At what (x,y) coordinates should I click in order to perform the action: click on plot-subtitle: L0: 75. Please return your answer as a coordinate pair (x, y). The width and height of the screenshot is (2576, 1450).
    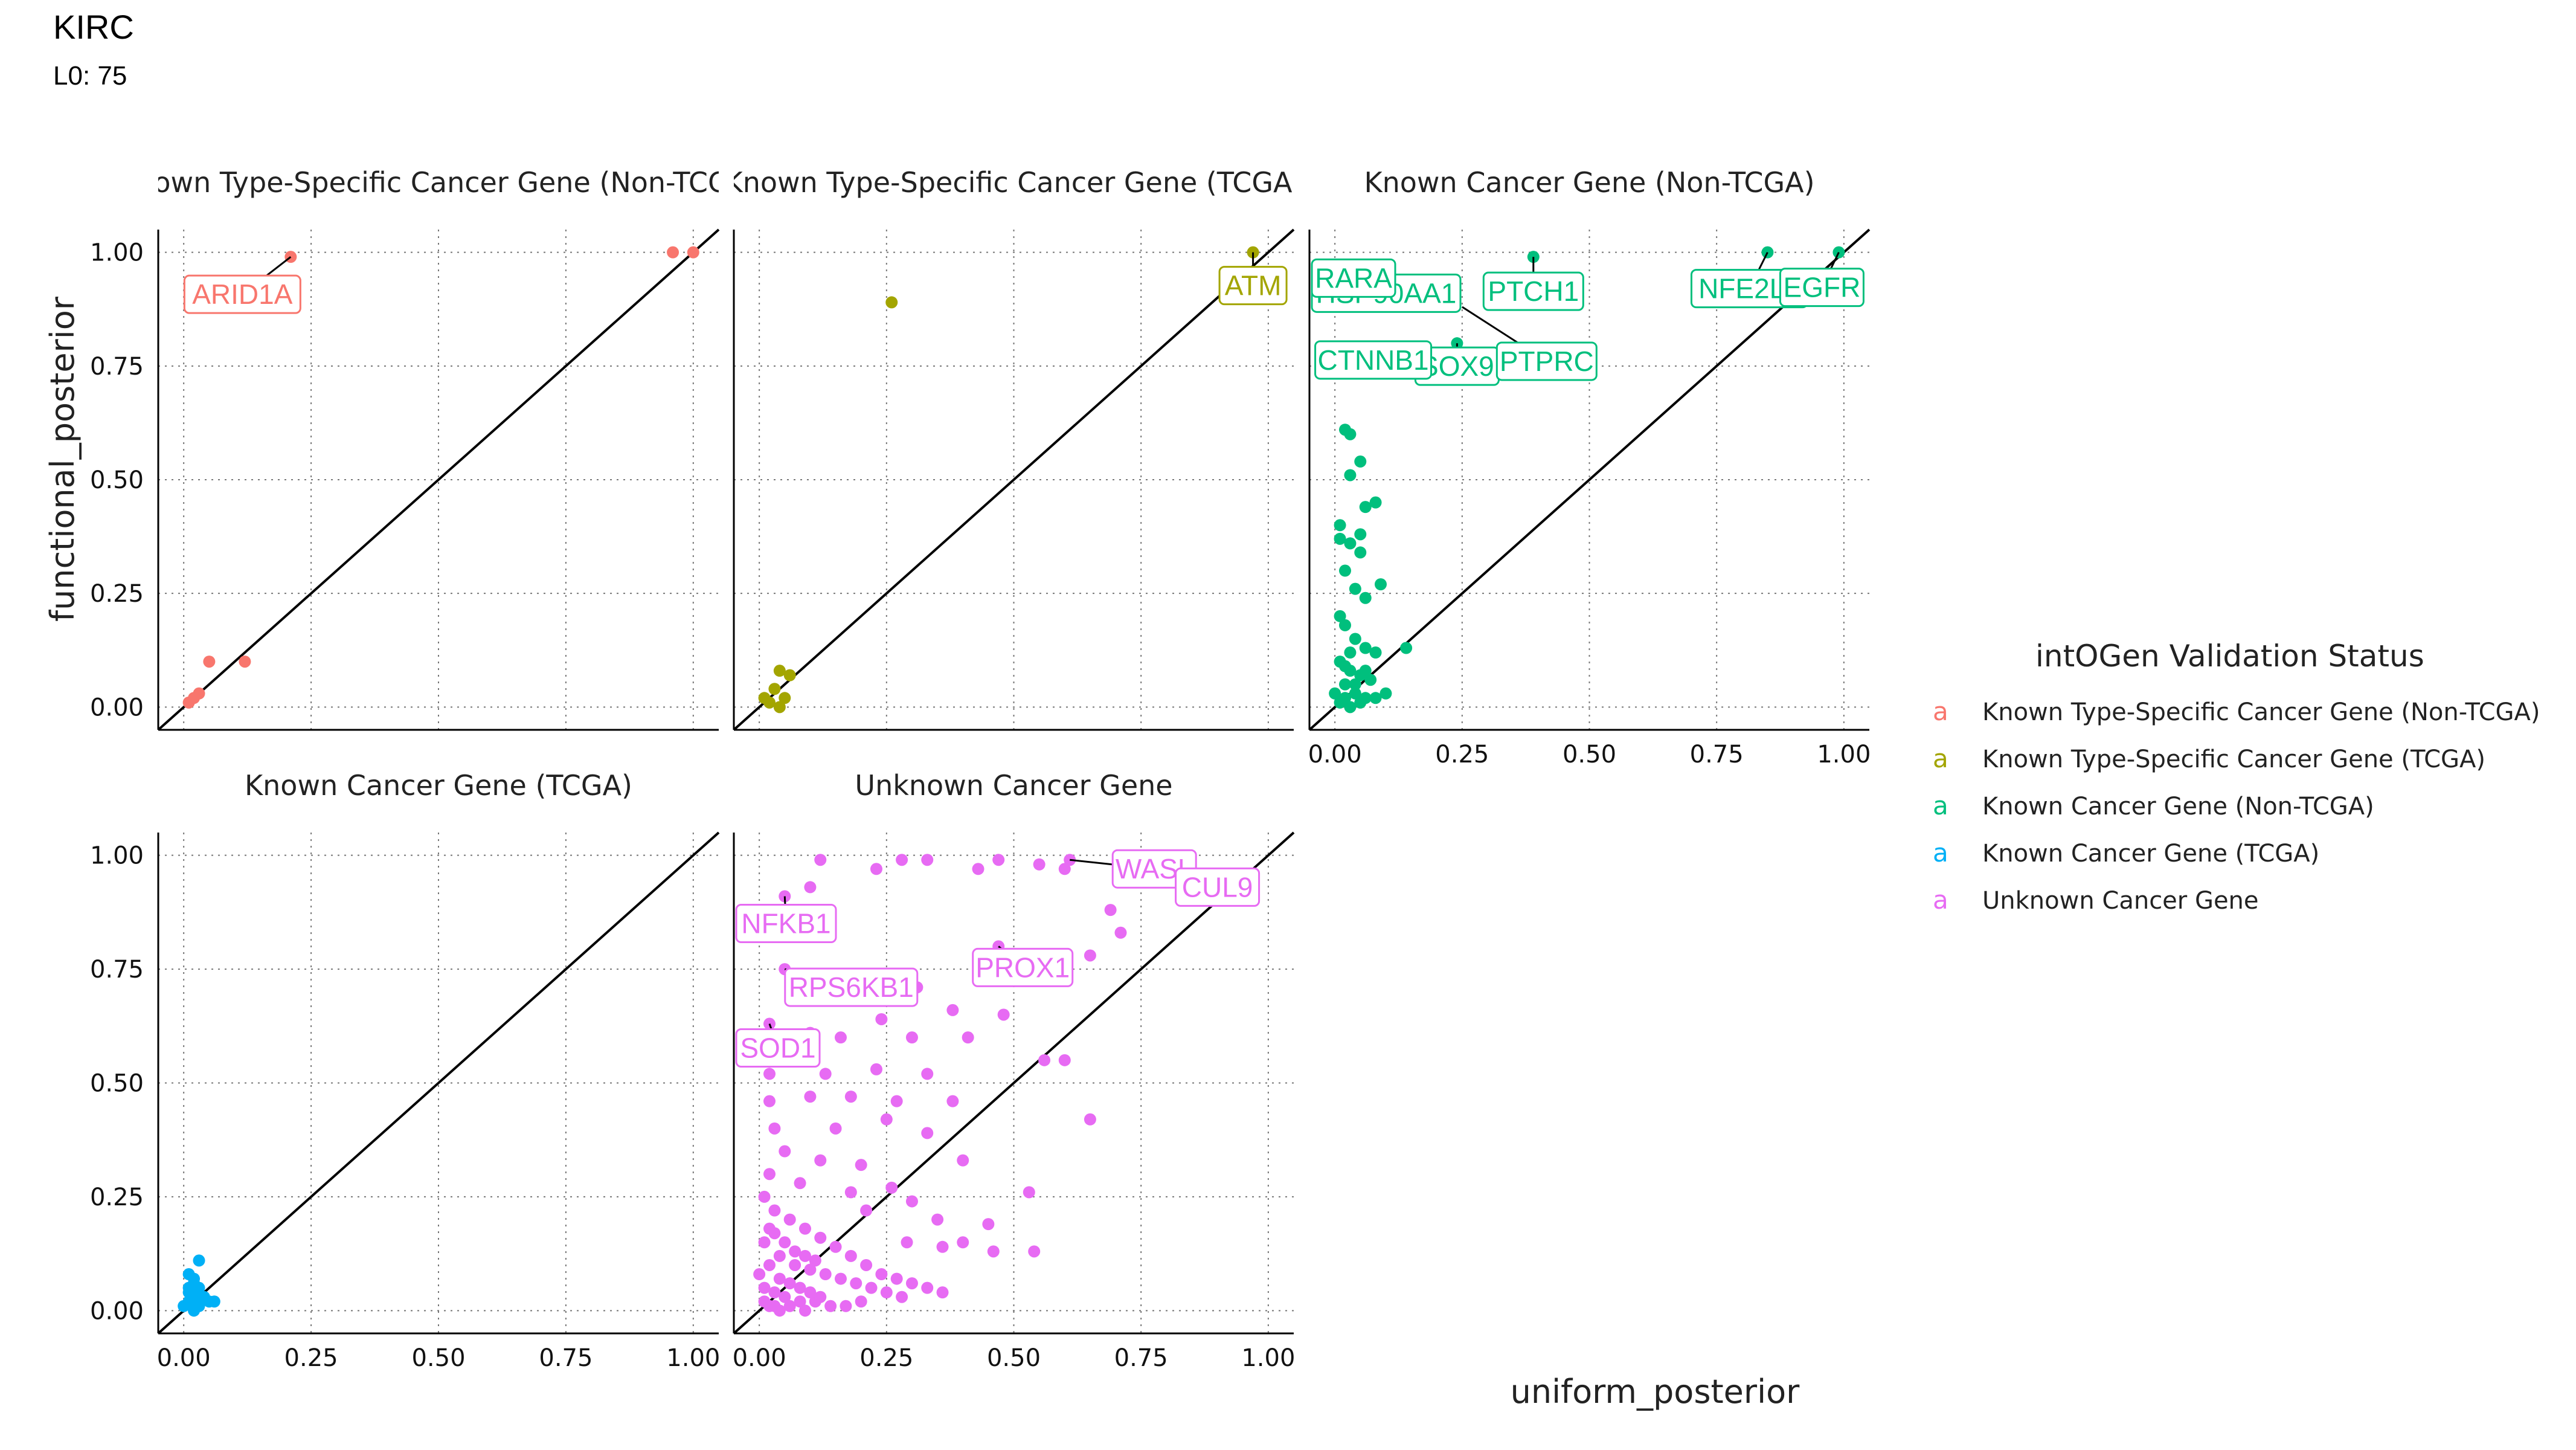
    Looking at the image, I should click on (90, 76).